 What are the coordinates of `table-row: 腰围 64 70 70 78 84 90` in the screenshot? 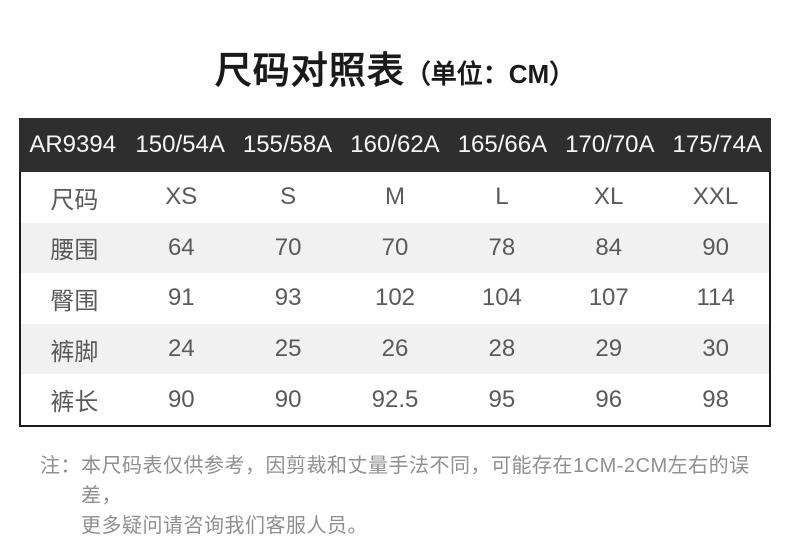 It's located at (395, 248).